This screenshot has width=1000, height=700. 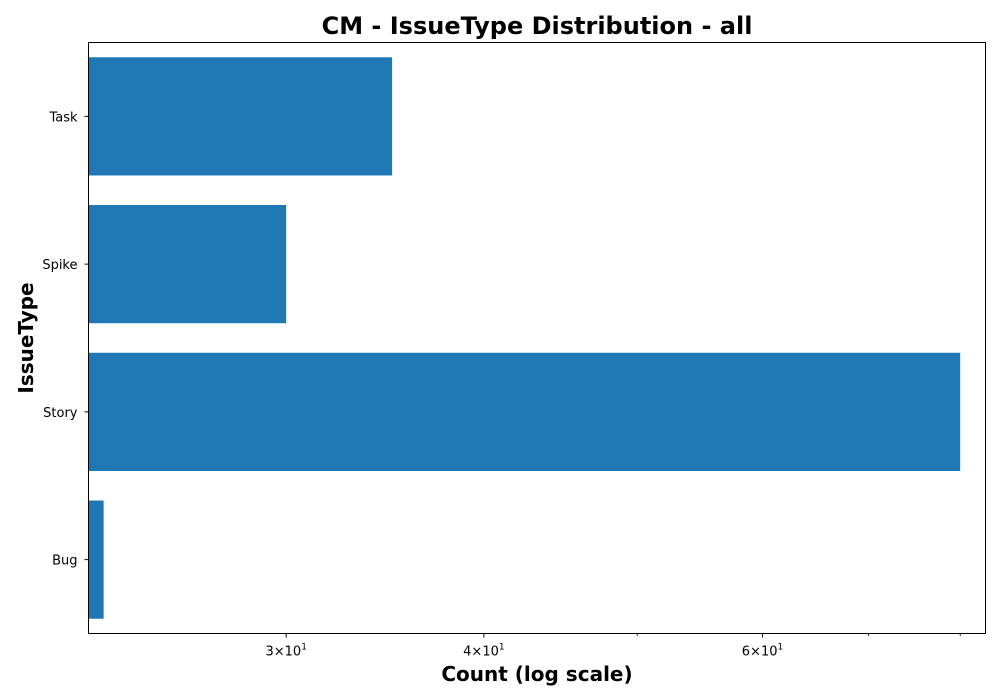 I want to click on x-tick-label: 6×101, so click(x=762, y=651).